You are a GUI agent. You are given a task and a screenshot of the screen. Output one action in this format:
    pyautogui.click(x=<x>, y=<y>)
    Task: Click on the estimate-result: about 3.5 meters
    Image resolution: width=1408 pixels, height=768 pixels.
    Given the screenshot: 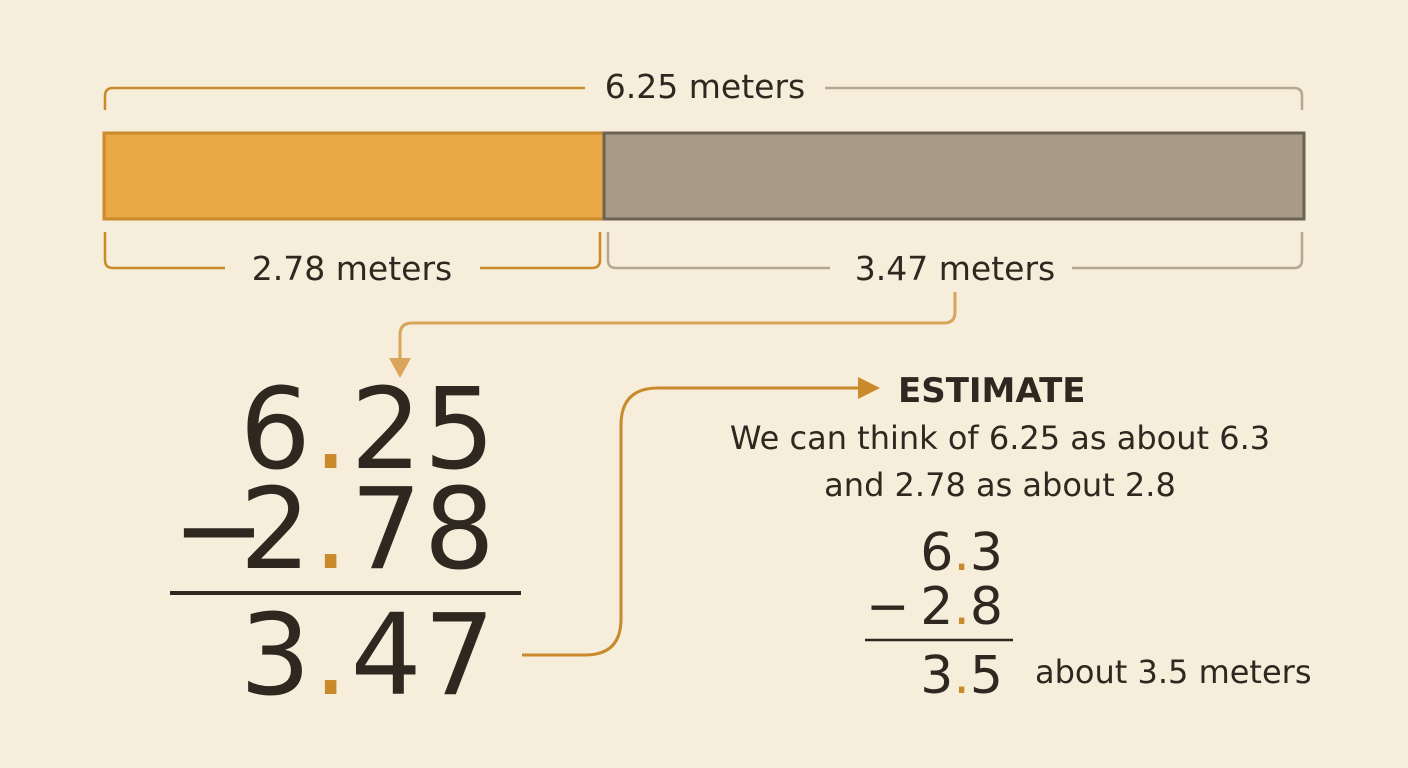 What is the action you would take?
    pyautogui.click(x=1173, y=672)
    